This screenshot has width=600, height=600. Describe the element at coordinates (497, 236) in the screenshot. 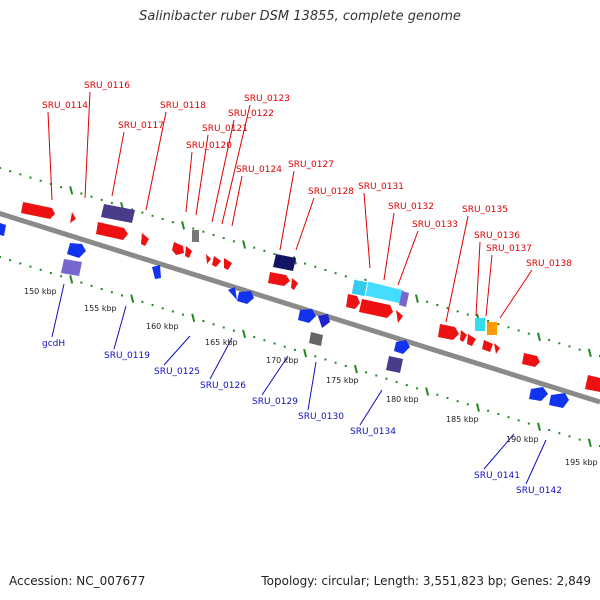

I see `forward-gene-label: SRU_0136` at that location.